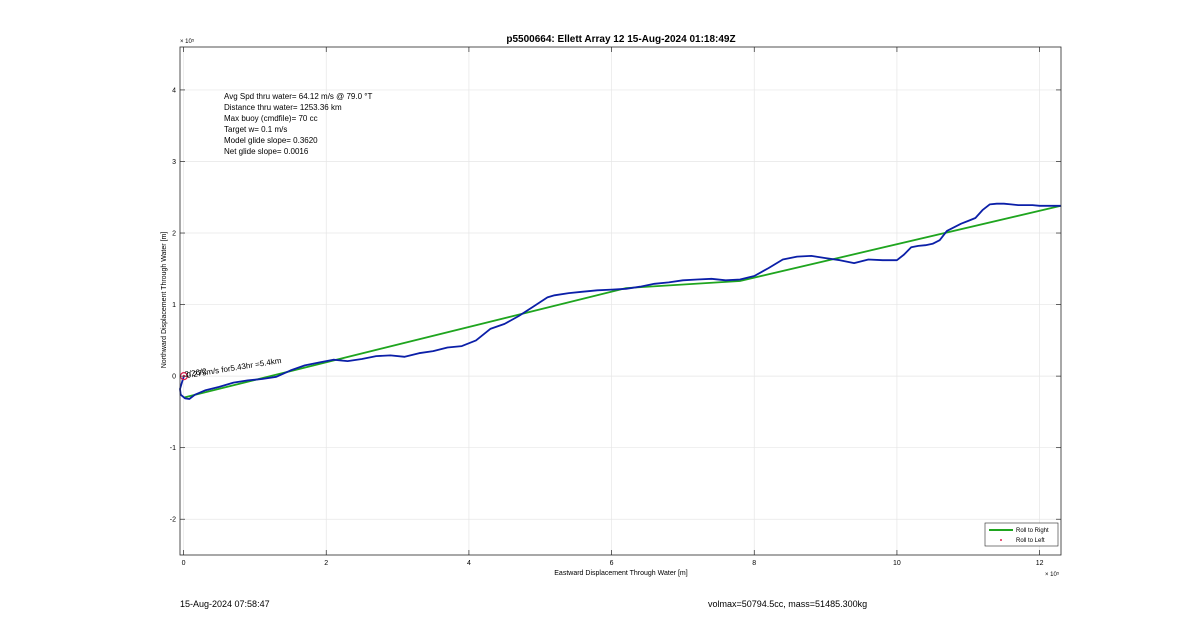 Image resolution: width=1200 pixels, height=622 pixels. I want to click on segment-annotation-overlap: 2/26/2, so click(196, 373).